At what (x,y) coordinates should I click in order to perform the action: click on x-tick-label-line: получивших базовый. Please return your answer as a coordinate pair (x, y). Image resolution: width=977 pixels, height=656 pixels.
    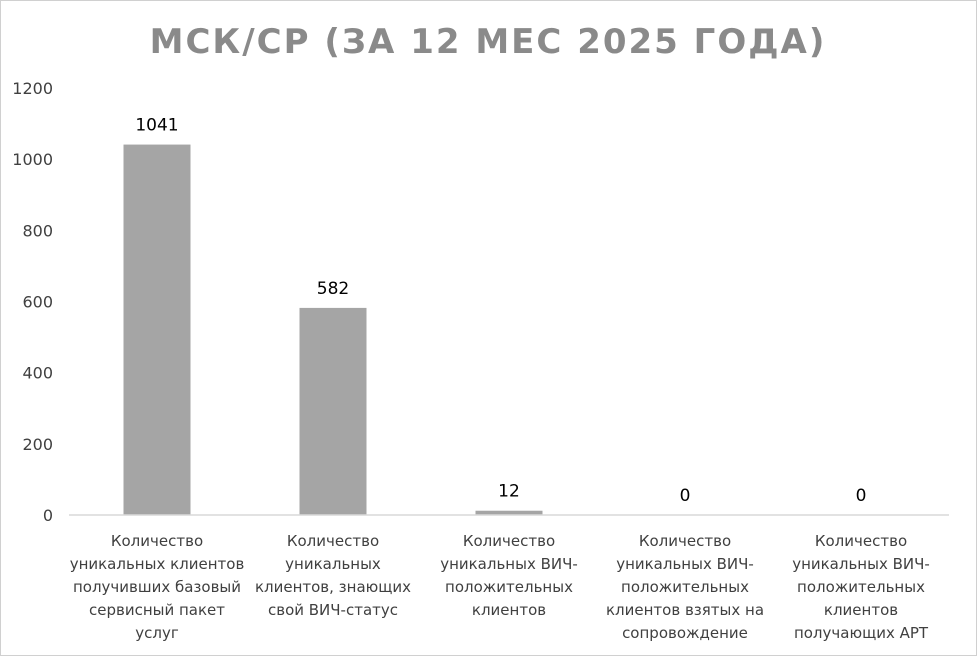
    Looking at the image, I should click on (157, 587).